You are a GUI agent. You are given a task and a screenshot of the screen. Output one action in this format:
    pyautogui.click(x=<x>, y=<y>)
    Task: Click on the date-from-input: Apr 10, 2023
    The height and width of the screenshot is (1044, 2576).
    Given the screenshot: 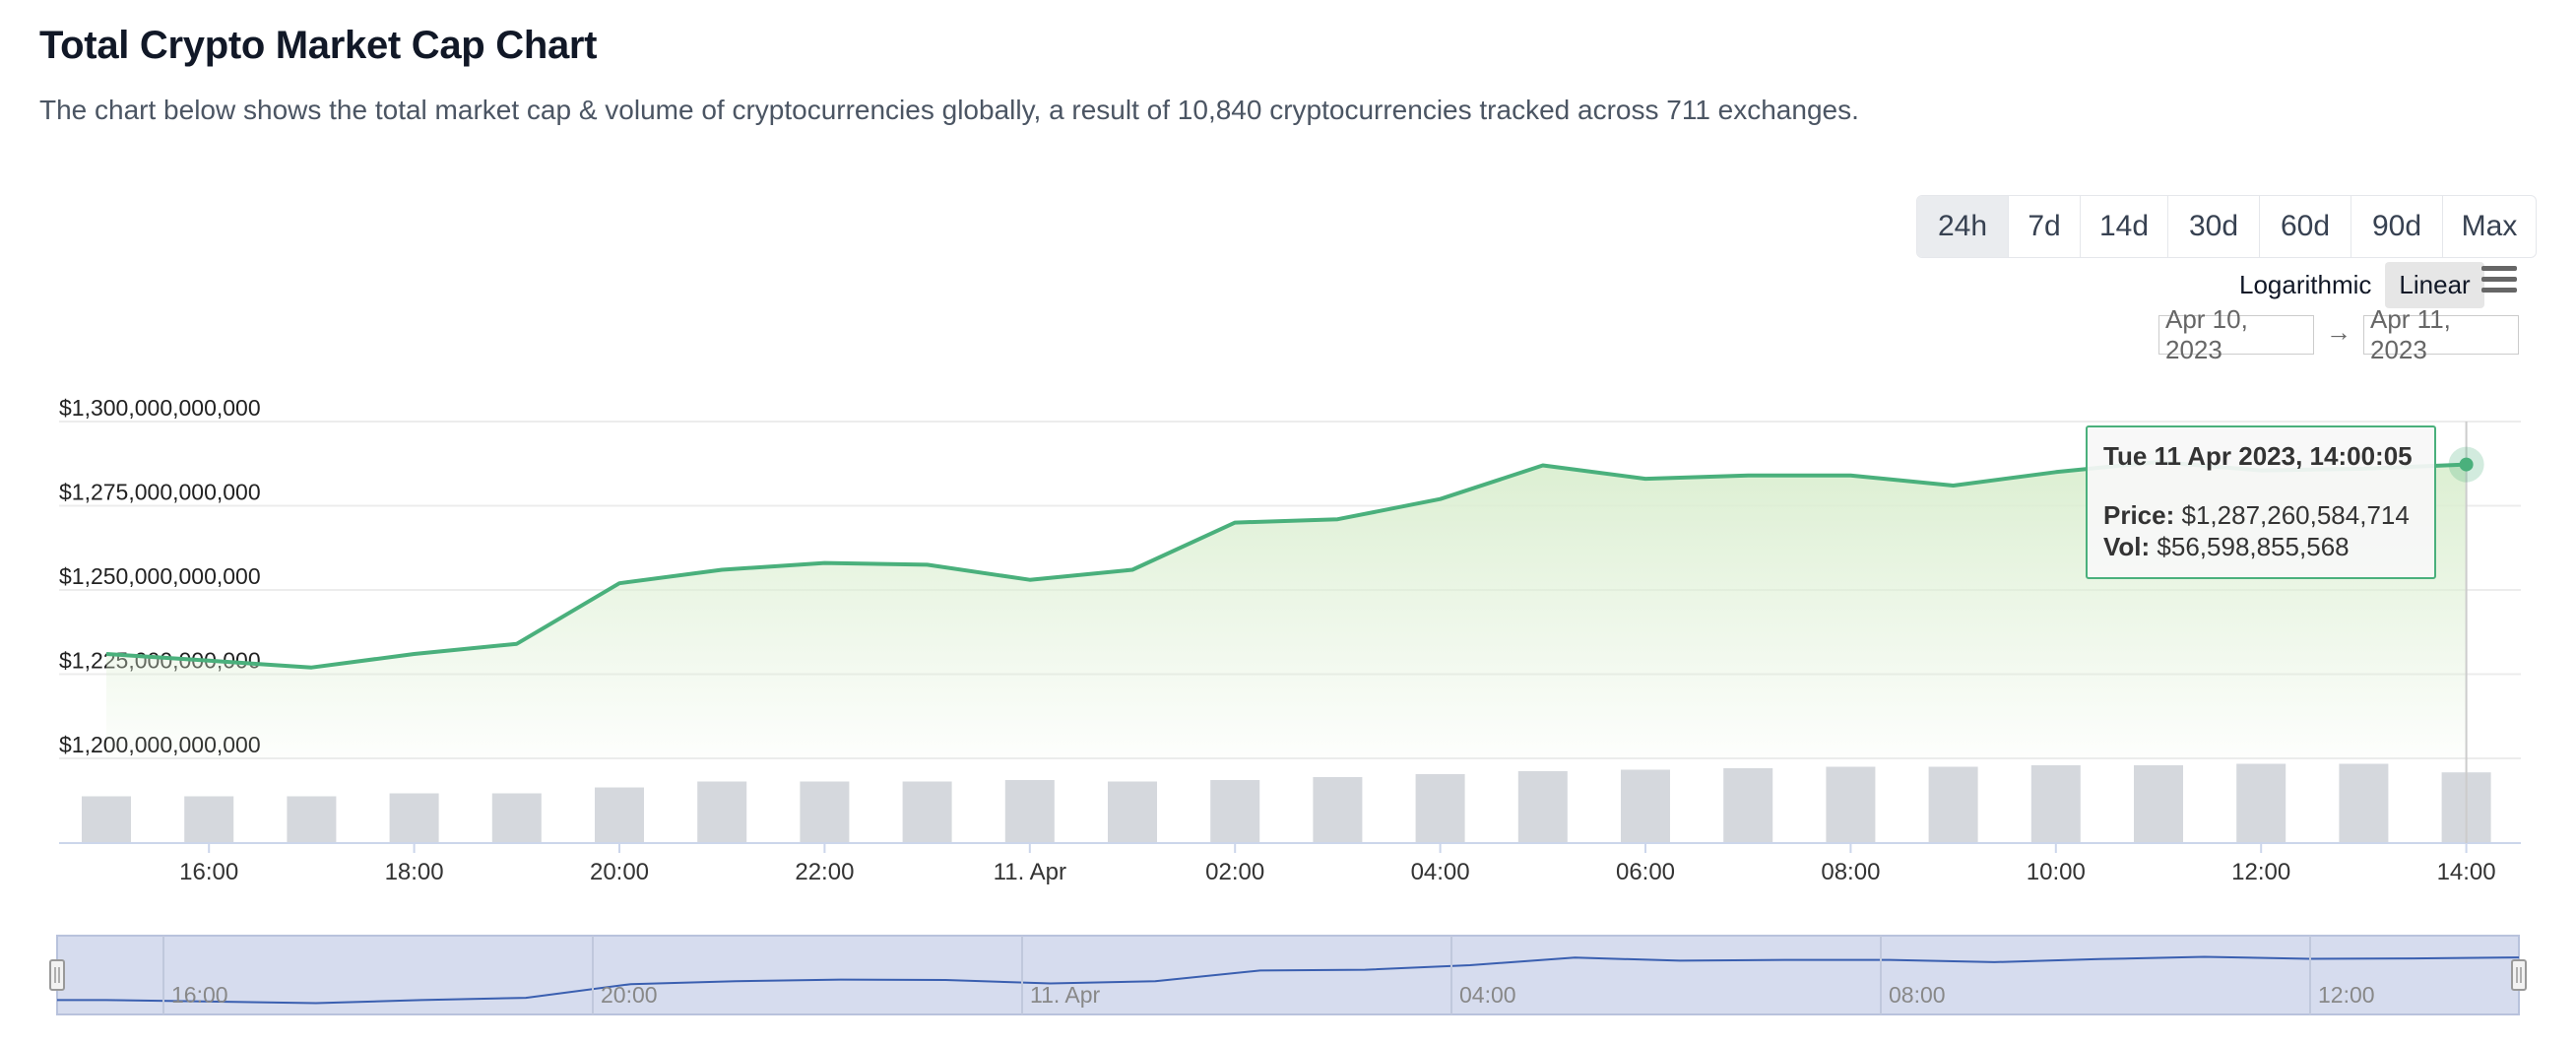 What is the action you would take?
    pyautogui.click(x=2236, y=334)
    